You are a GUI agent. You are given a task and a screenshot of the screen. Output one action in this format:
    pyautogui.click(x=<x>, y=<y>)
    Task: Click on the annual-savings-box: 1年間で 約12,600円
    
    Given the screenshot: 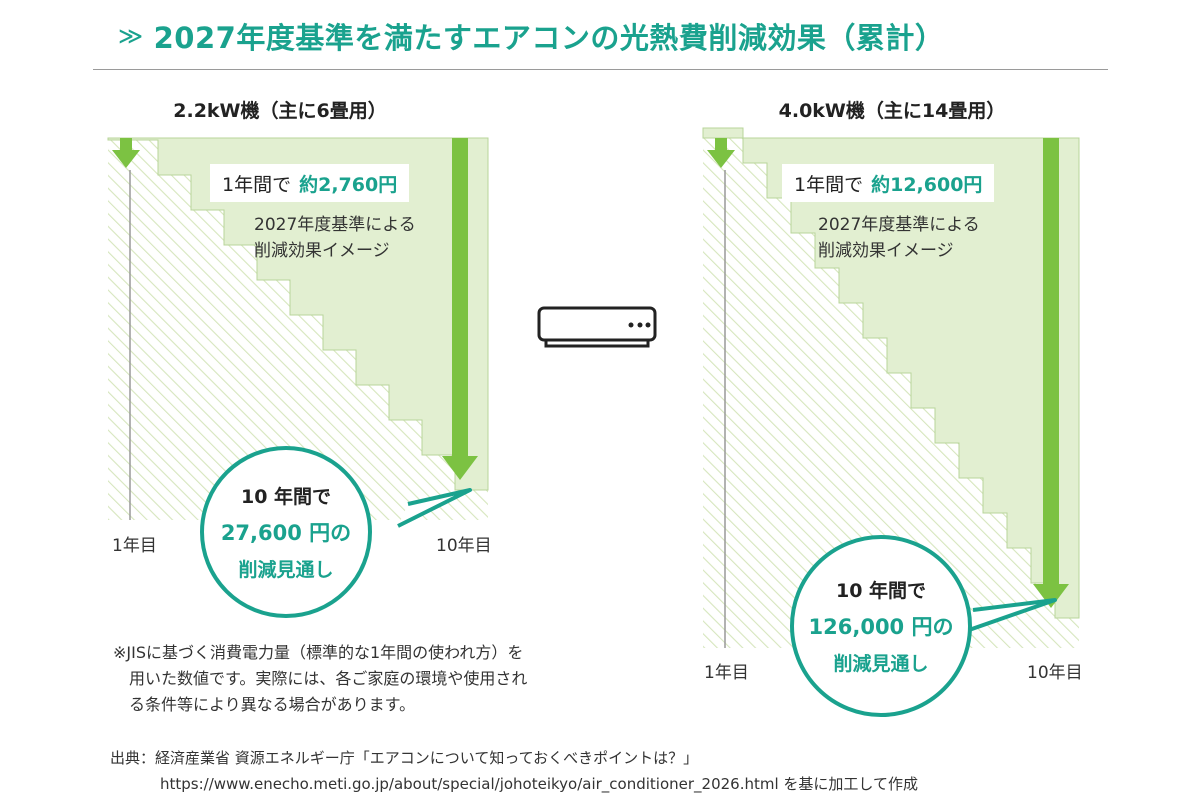 What is the action you would take?
    pyautogui.click(x=888, y=183)
    